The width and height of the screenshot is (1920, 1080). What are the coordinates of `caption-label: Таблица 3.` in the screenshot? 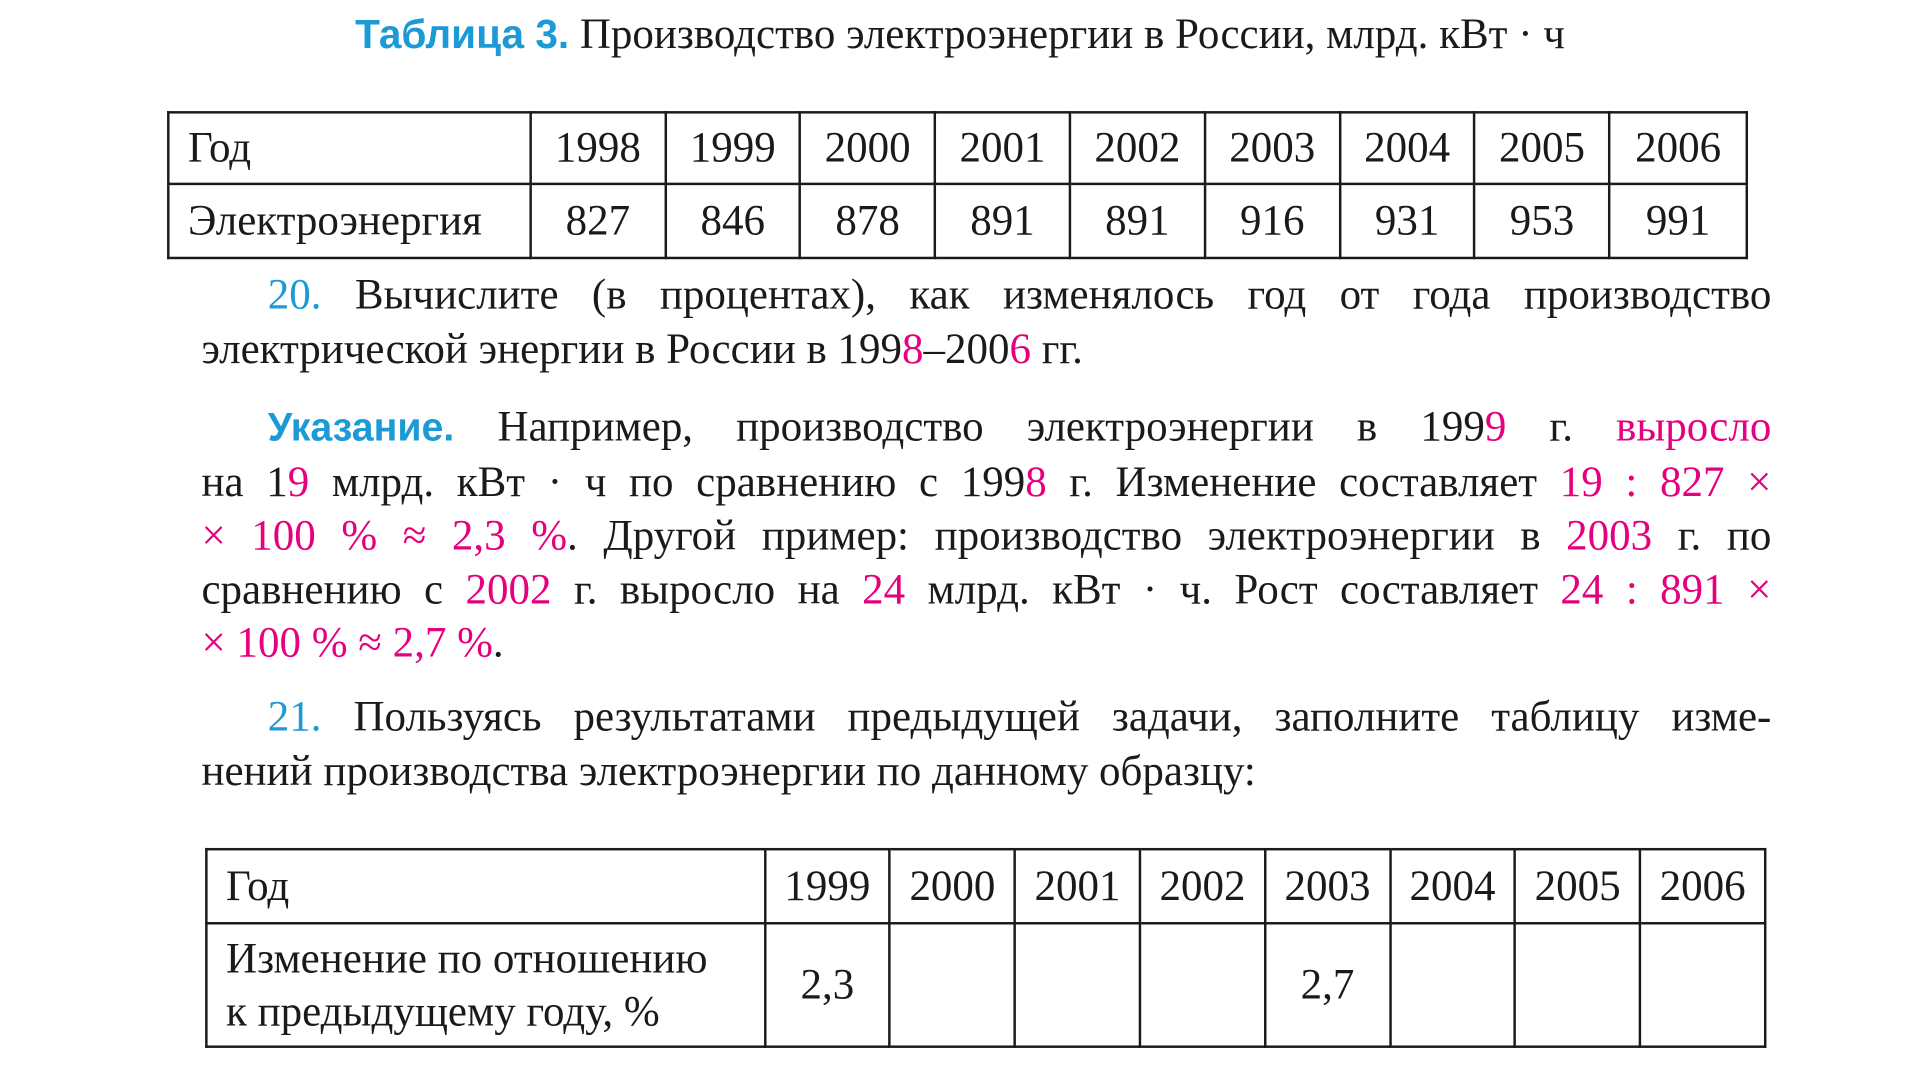 It's located at (462, 34).